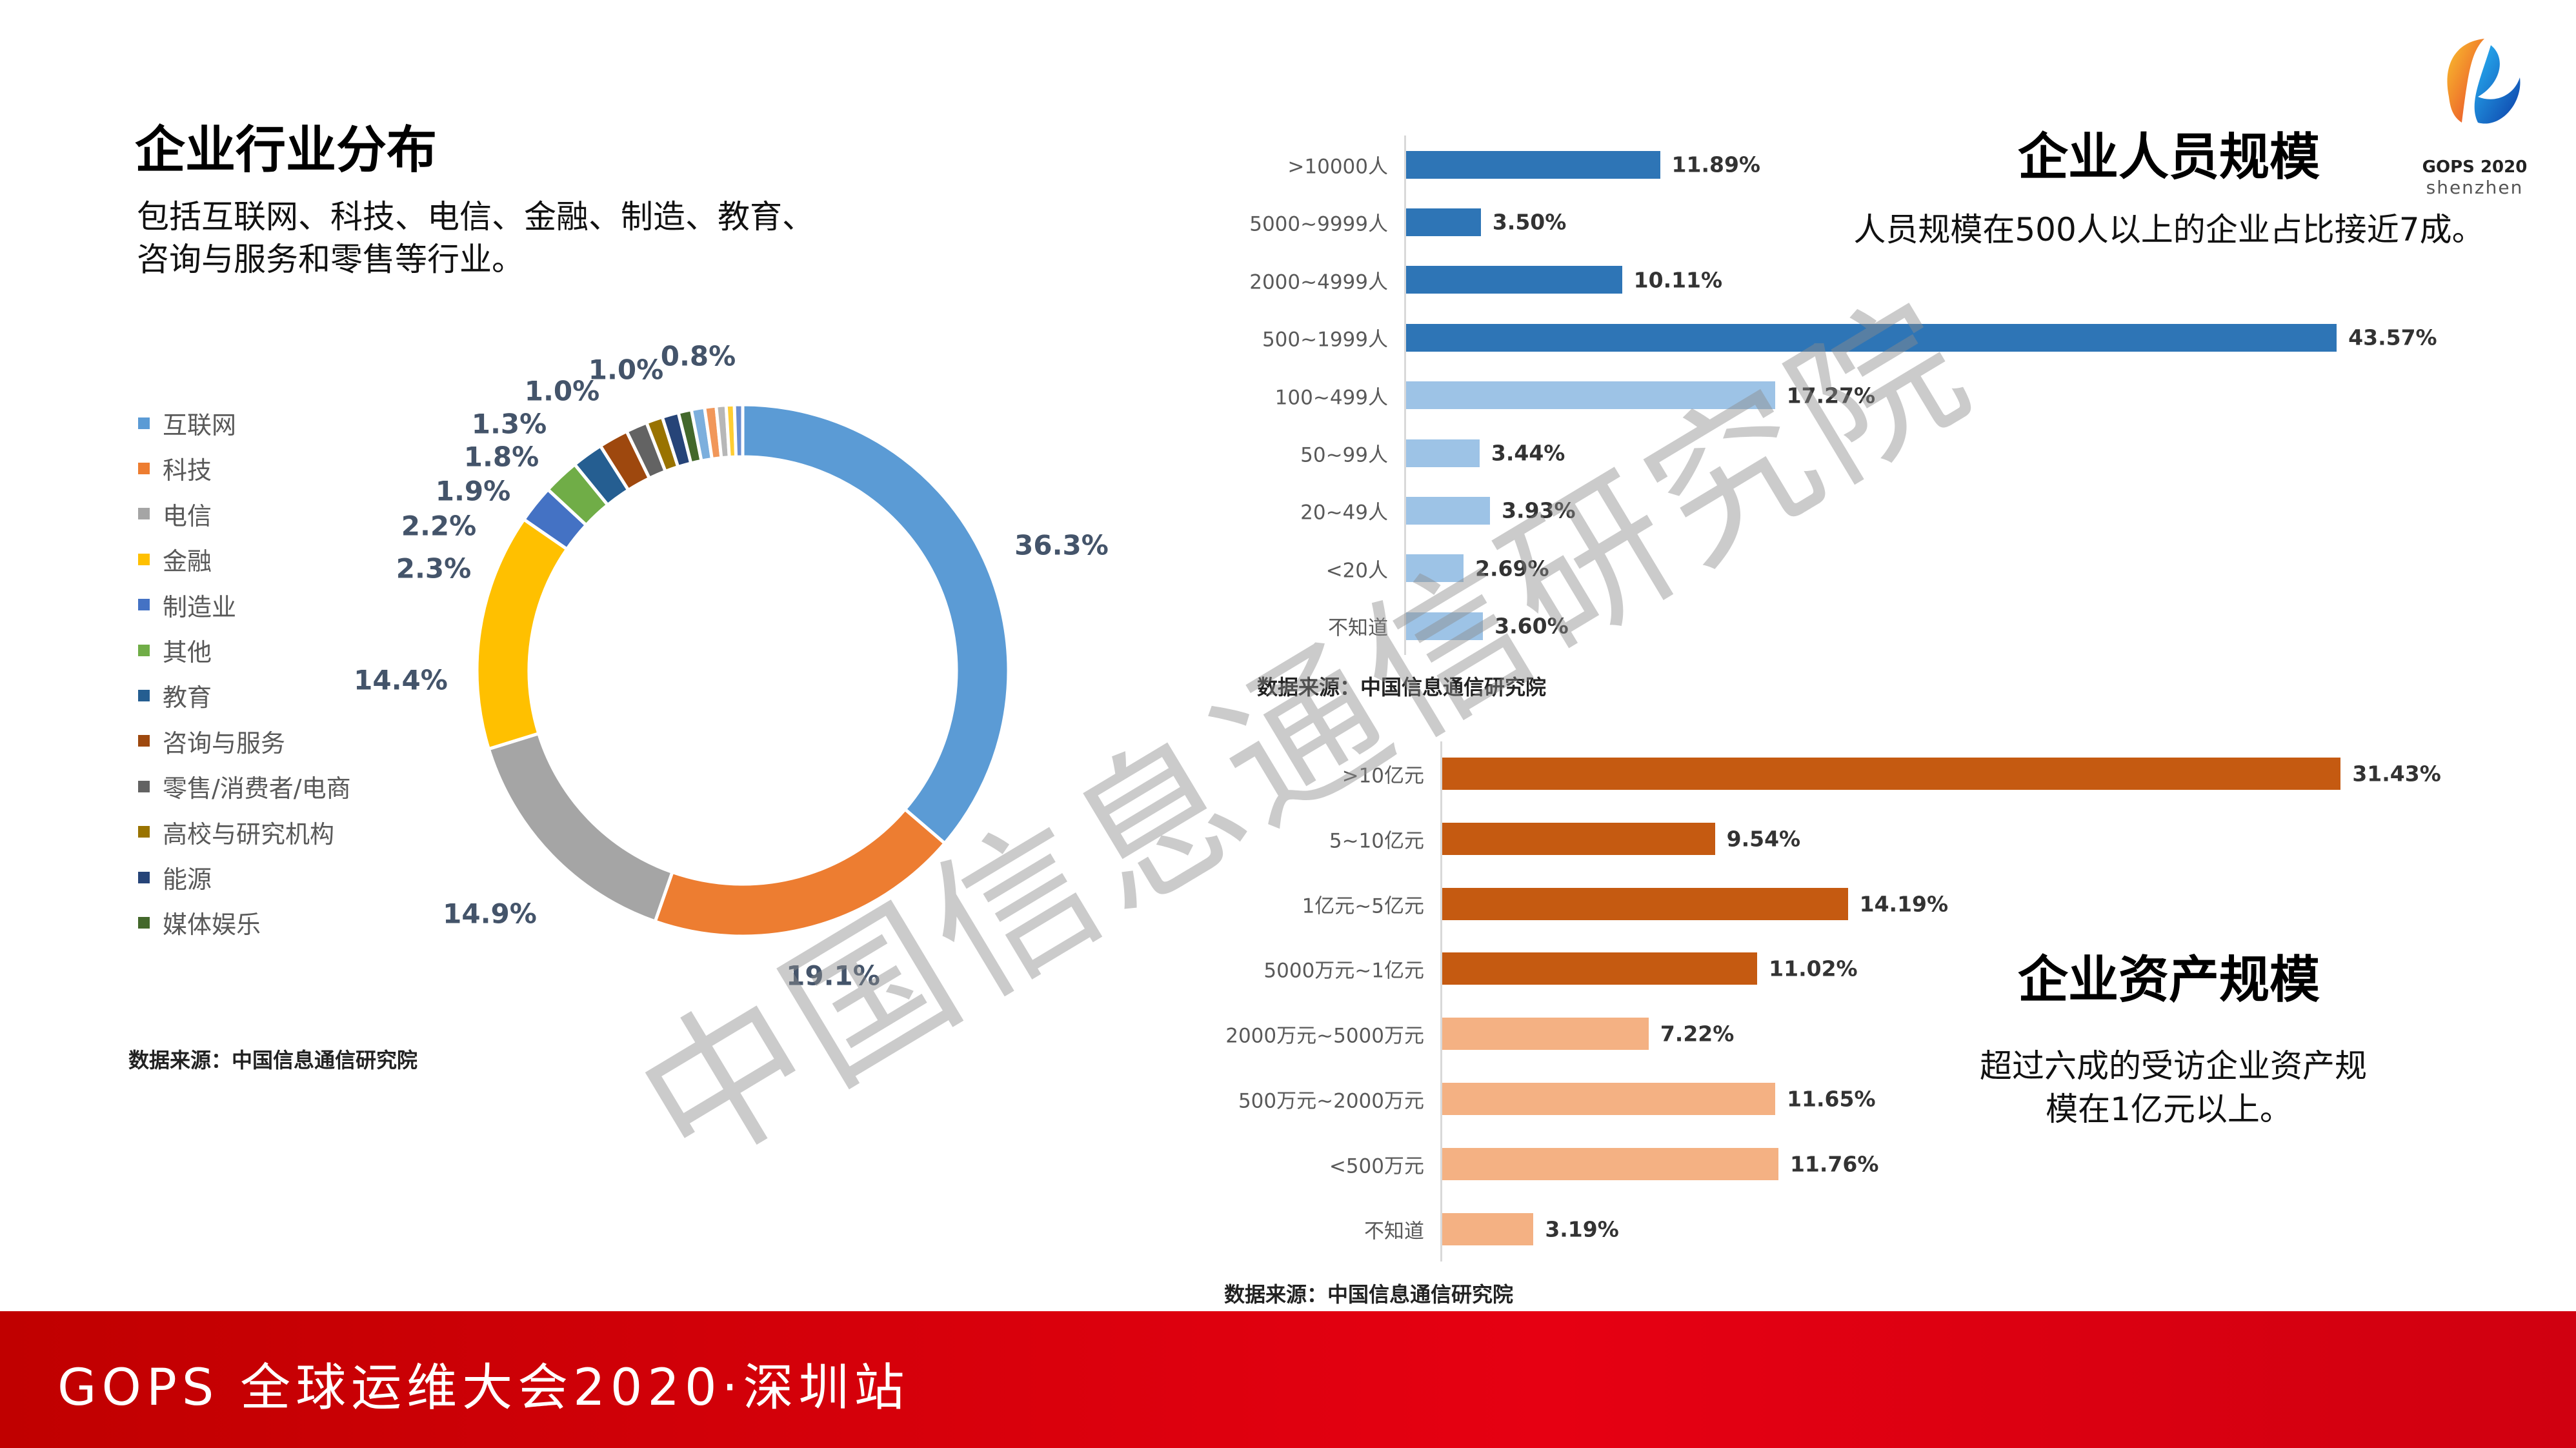 This screenshot has height=1448, width=2576. I want to click on legend-item: 咨询与服务, so click(211, 741).